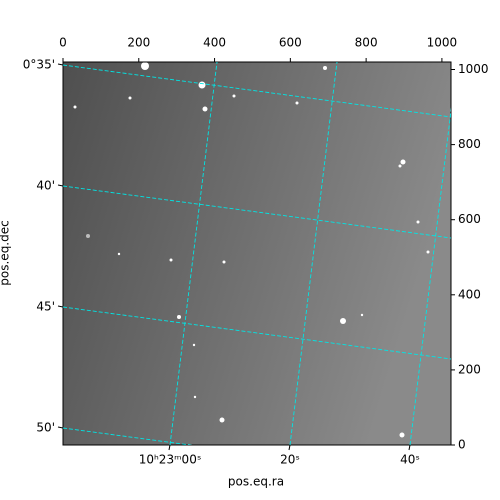  Describe the element at coordinates (290, 460) in the screenshot. I see `ra-tick-label: 20ˢ` at that location.